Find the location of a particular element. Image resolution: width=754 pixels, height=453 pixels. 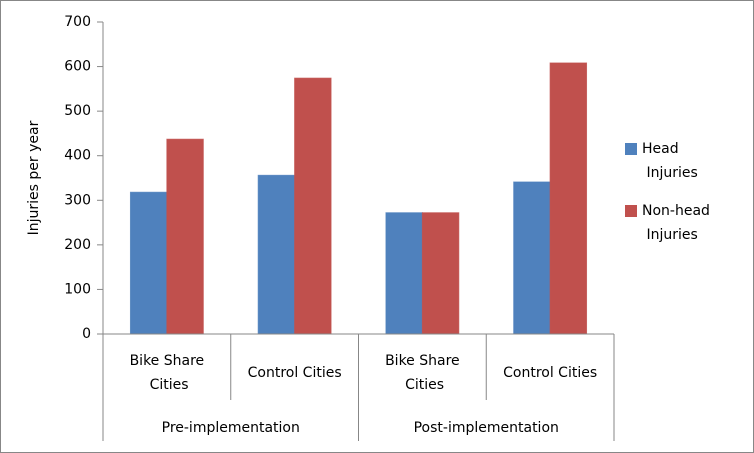

y-tick-label: 500 is located at coordinates (77, 111).